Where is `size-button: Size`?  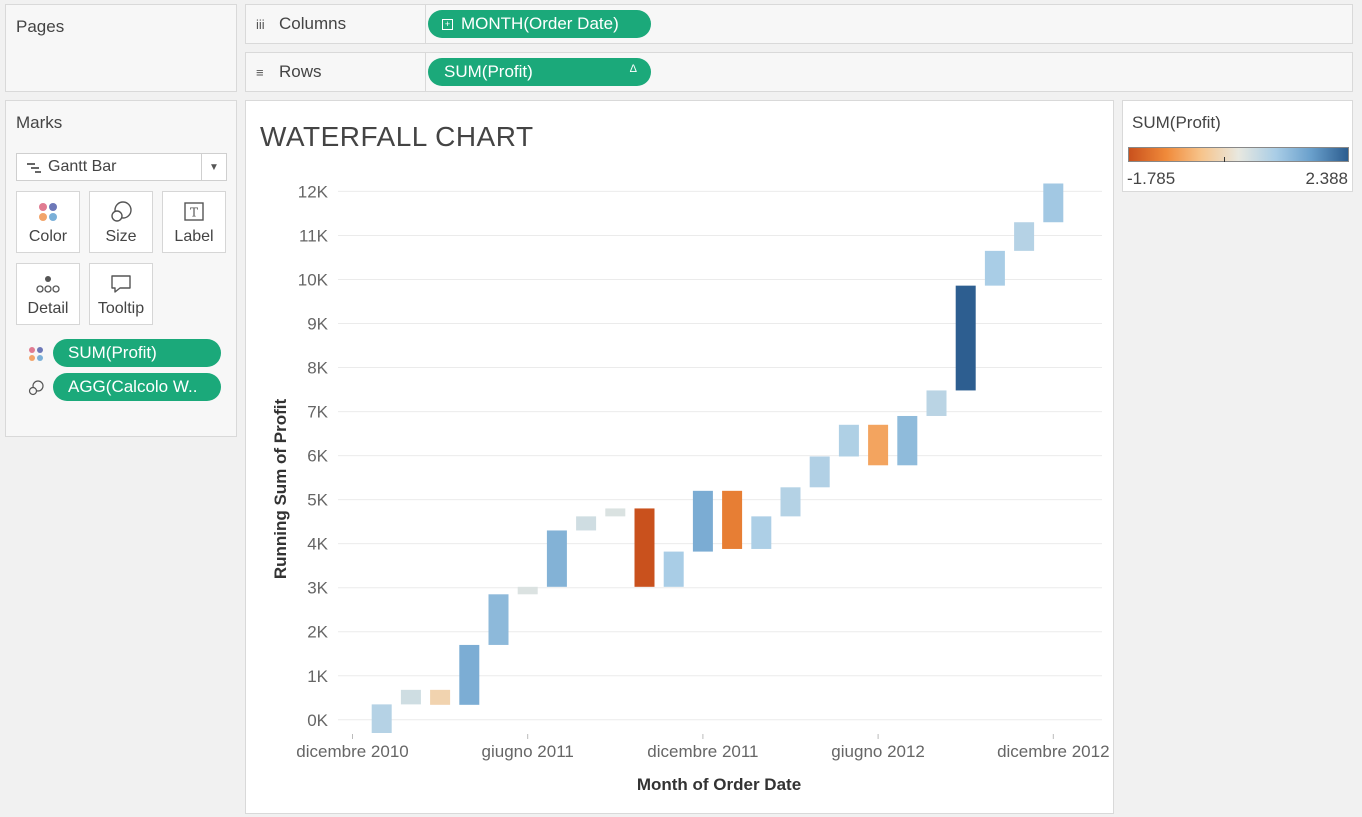
size-button: Size is located at coordinates (121, 222).